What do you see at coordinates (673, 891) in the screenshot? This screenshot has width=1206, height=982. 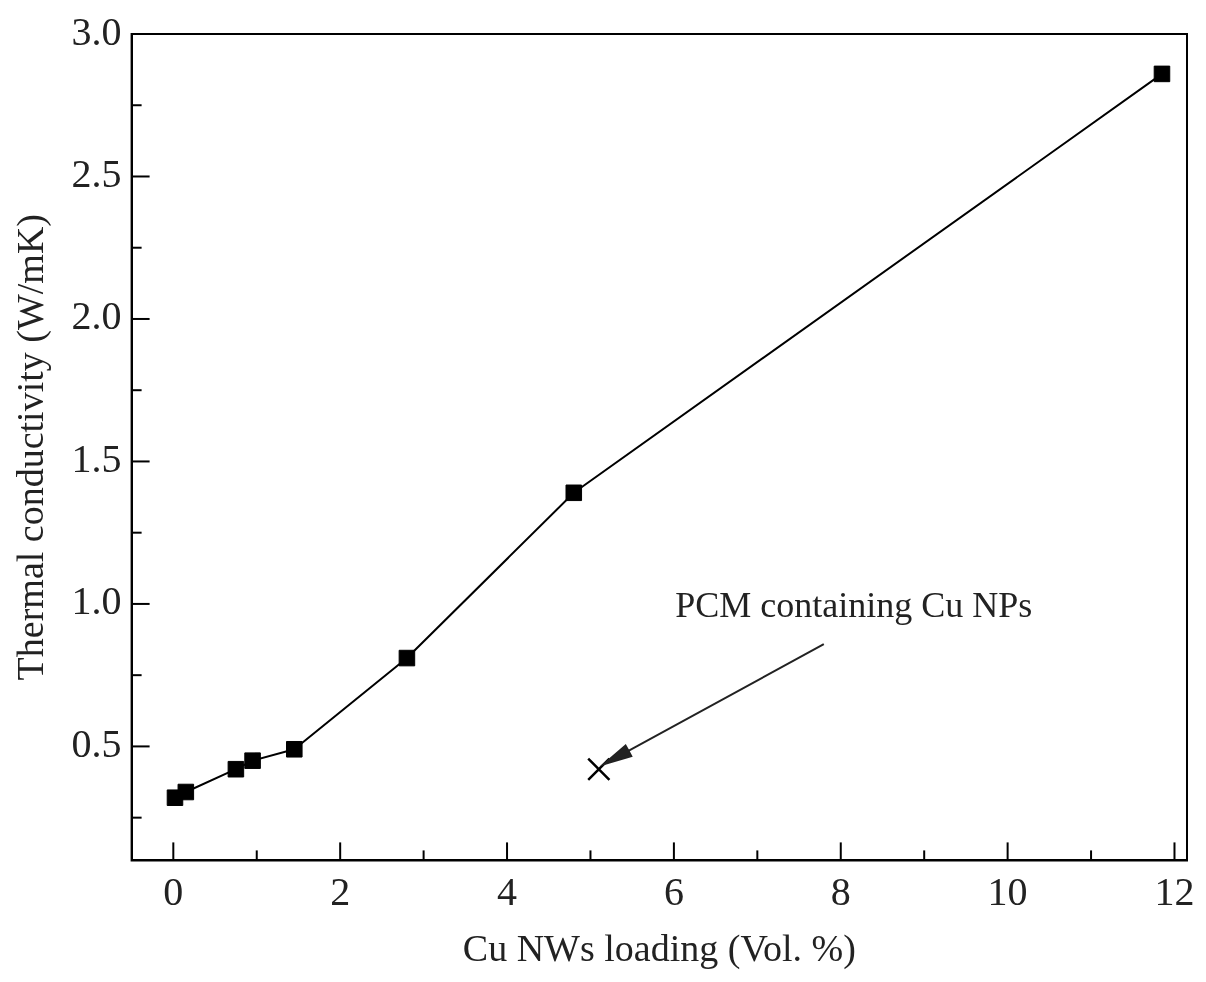 I see `x-tick-label: 6` at bounding box center [673, 891].